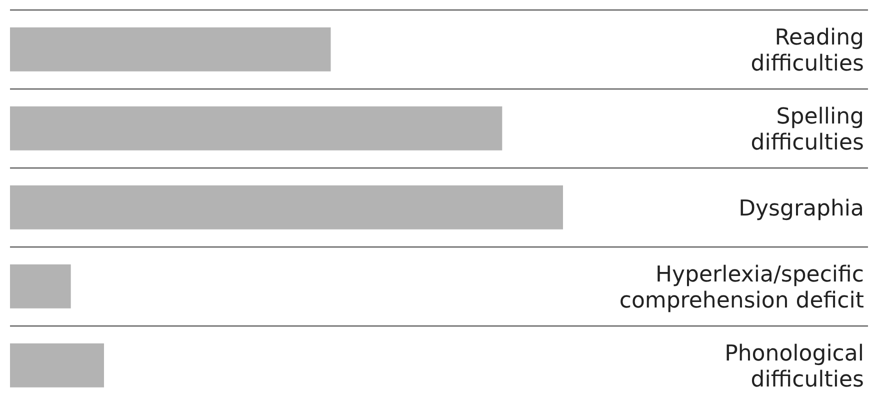 Image resolution: width=876 pixels, height=410 pixels. What do you see at coordinates (741, 288) in the screenshot?
I see `y-tick-label: Hyperlexia/specific comprehension deficit` at bounding box center [741, 288].